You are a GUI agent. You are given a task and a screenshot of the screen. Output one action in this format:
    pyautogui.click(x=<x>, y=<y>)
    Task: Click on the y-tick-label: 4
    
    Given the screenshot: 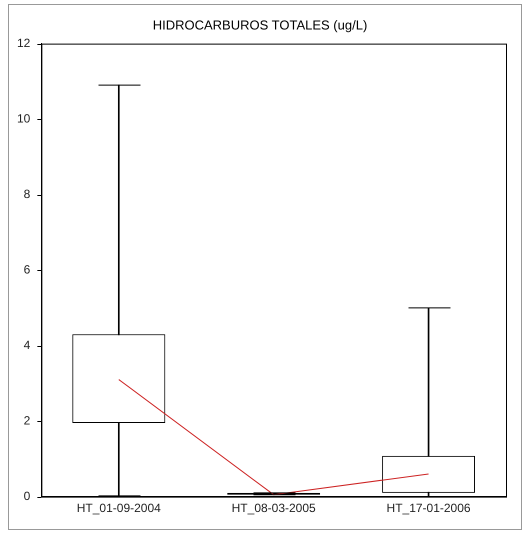 What is the action you would take?
    pyautogui.click(x=27, y=345)
    